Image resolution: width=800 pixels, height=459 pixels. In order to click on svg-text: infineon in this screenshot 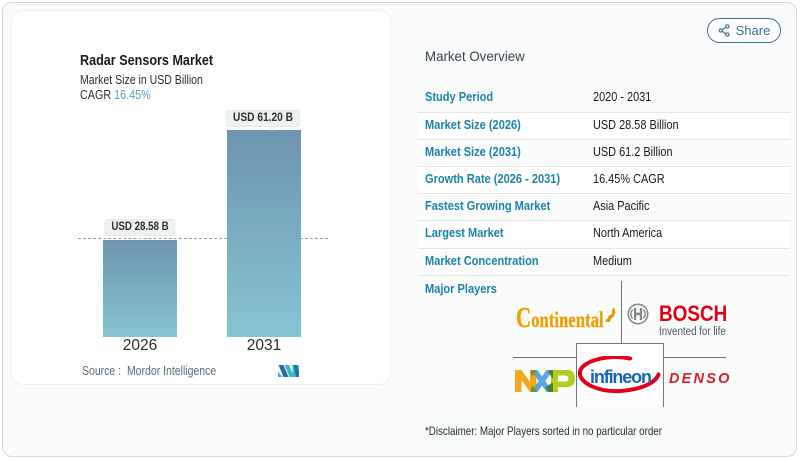, I will do `click(621, 377)`.